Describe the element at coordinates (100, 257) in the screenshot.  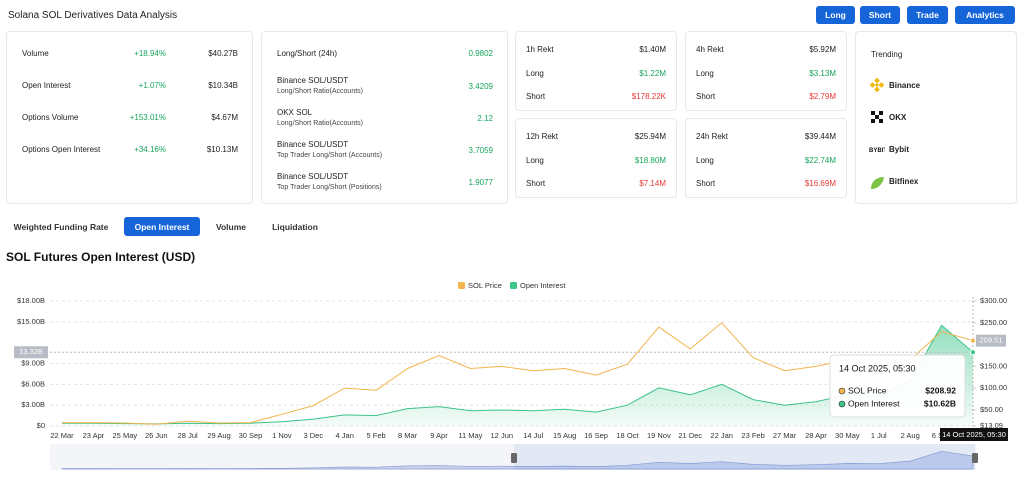
I see `chart-title: SOL Futures Open Interest (USD)` at that location.